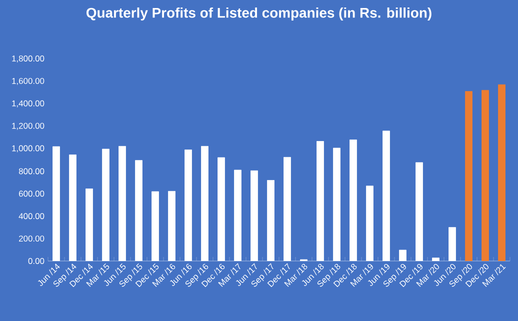 The image size is (518, 321). Describe the element at coordinates (31, 239) in the screenshot. I see `y-tick-label: 200.00` at that location.